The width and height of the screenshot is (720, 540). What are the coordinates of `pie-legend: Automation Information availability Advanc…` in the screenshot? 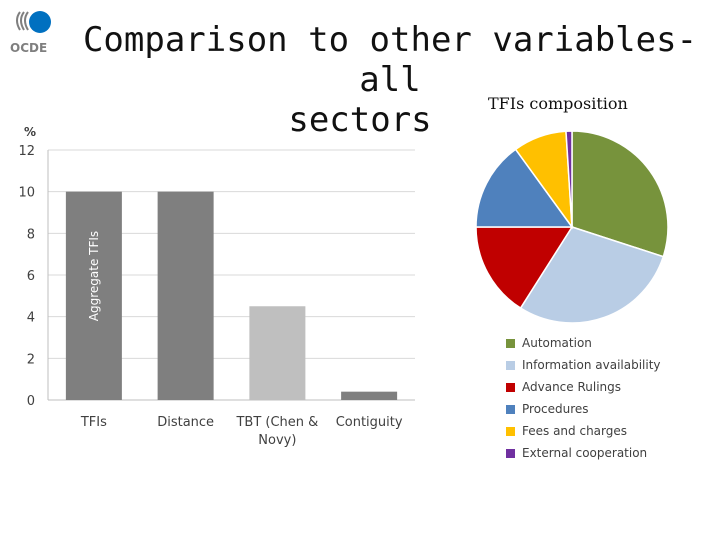 It's located at (583, 398).